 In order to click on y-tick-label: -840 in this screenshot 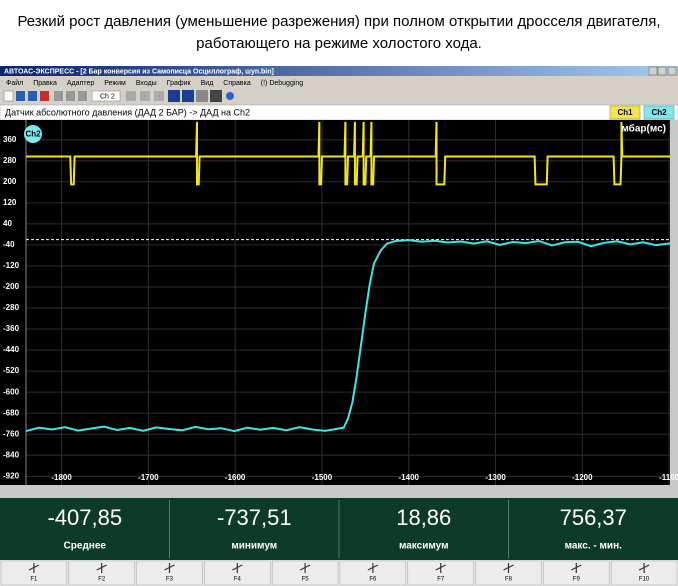, I will do `click(11, 454)`.